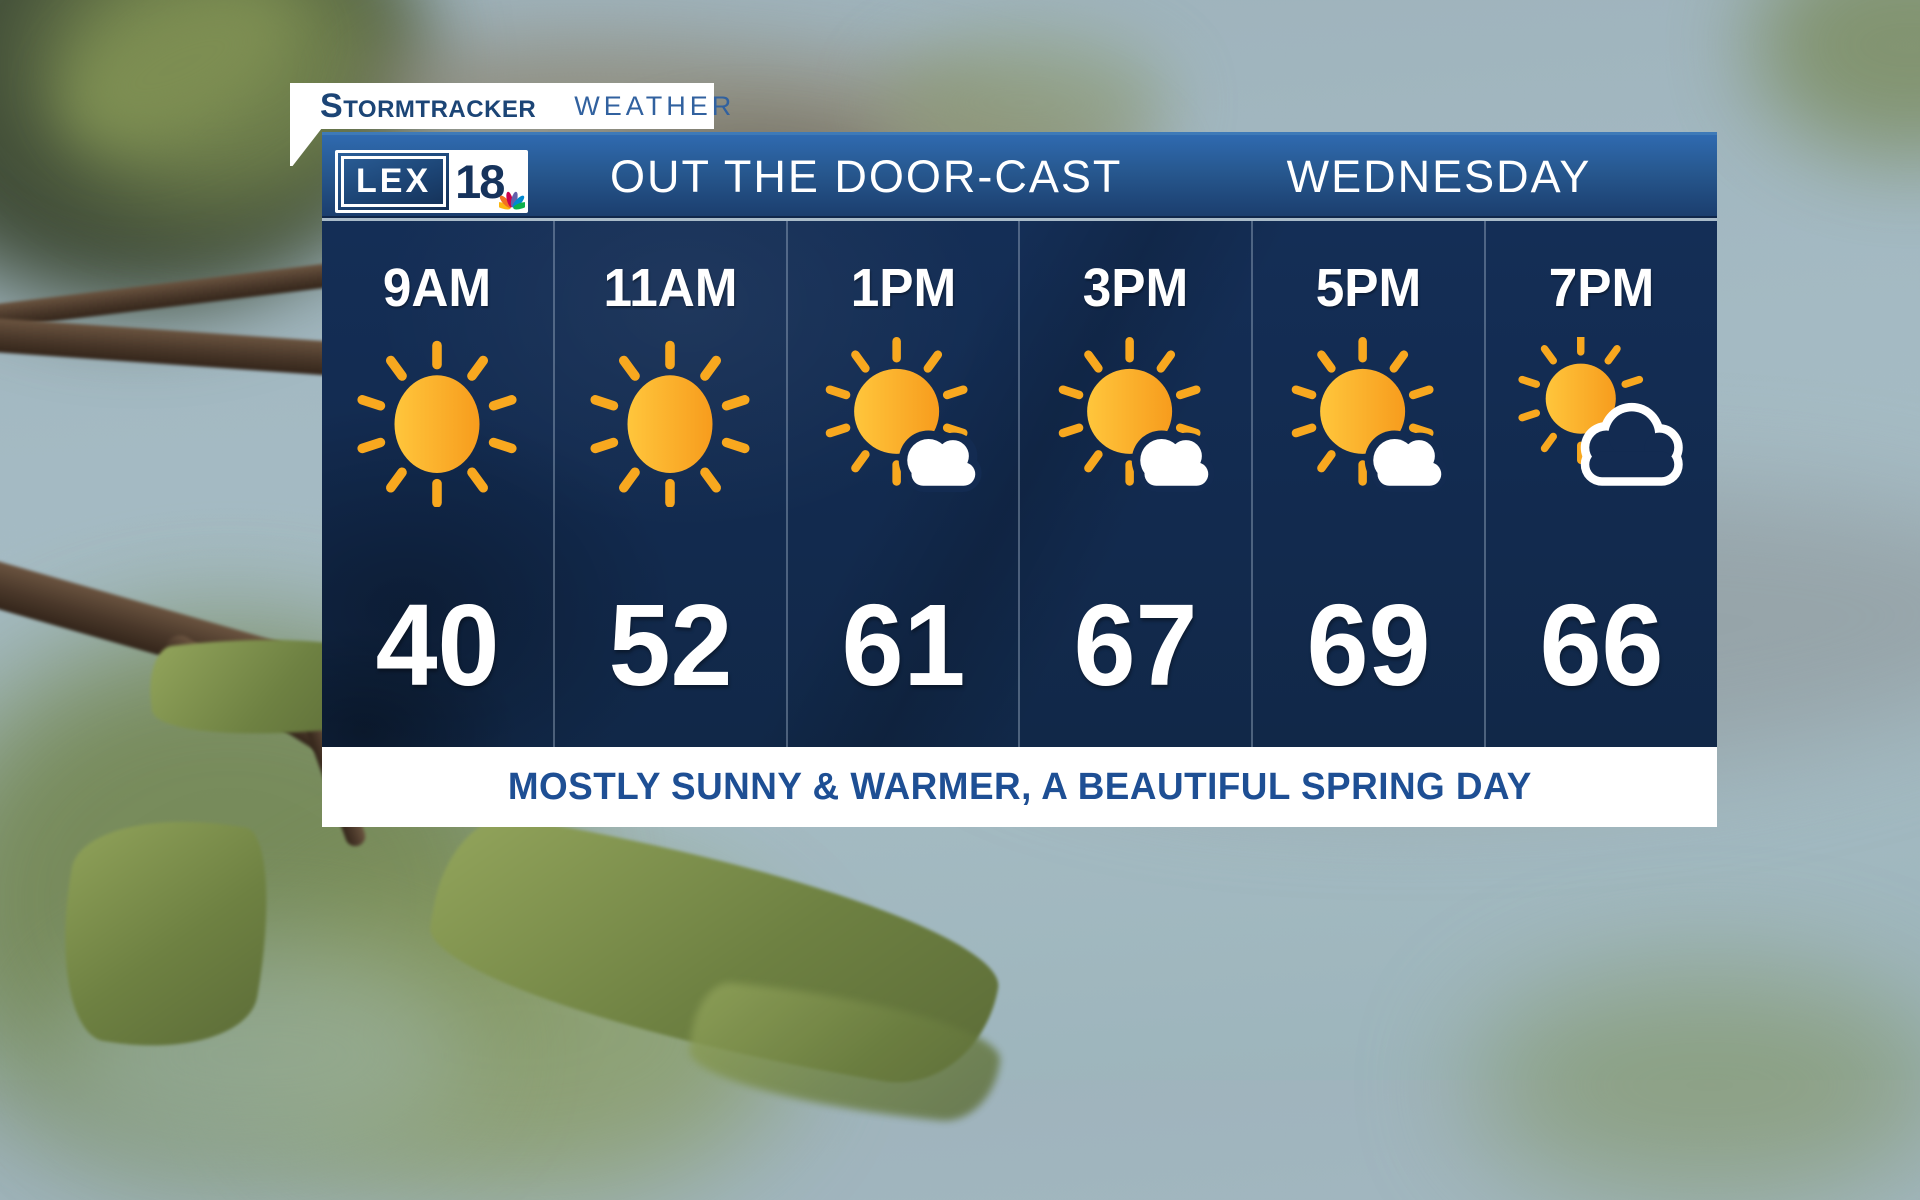  I want to click on channel-number-text: 18, so click(480, 181).